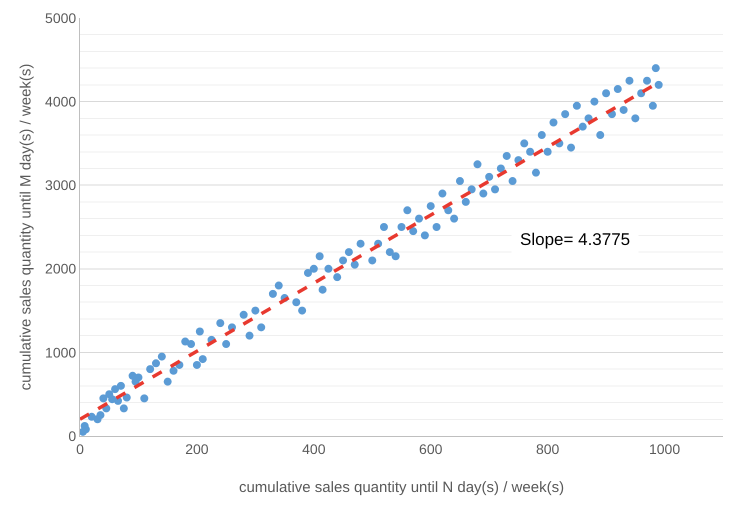 Image resolution: width=733 pixels, height=521 pixels. I want to click on x-tick-label: 600, so click(431, 448).